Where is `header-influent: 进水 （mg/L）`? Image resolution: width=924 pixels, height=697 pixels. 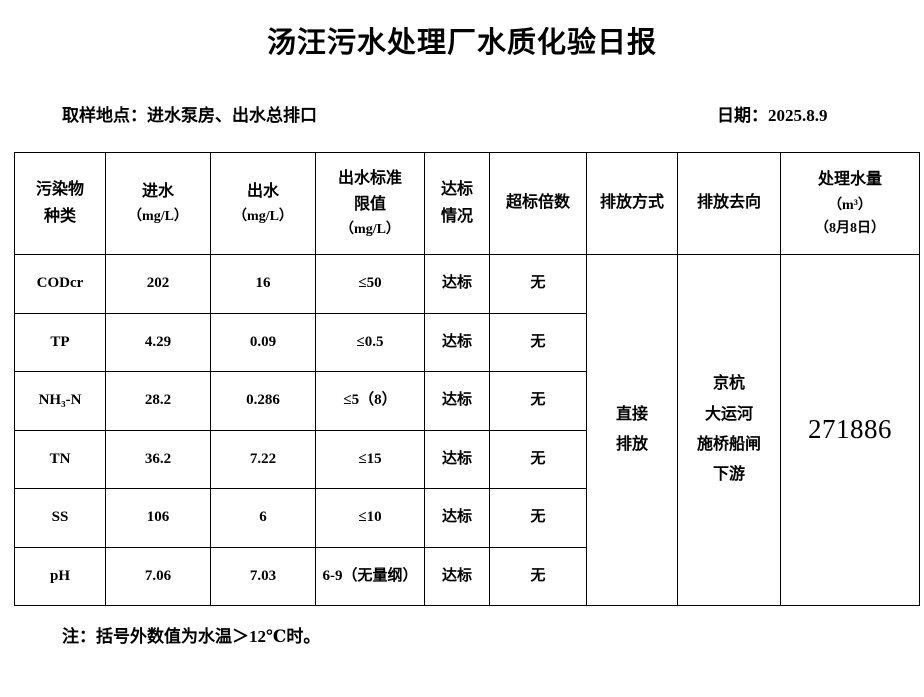
header-influent: 进水 （mg/L） is located at coordinates (158, 203).